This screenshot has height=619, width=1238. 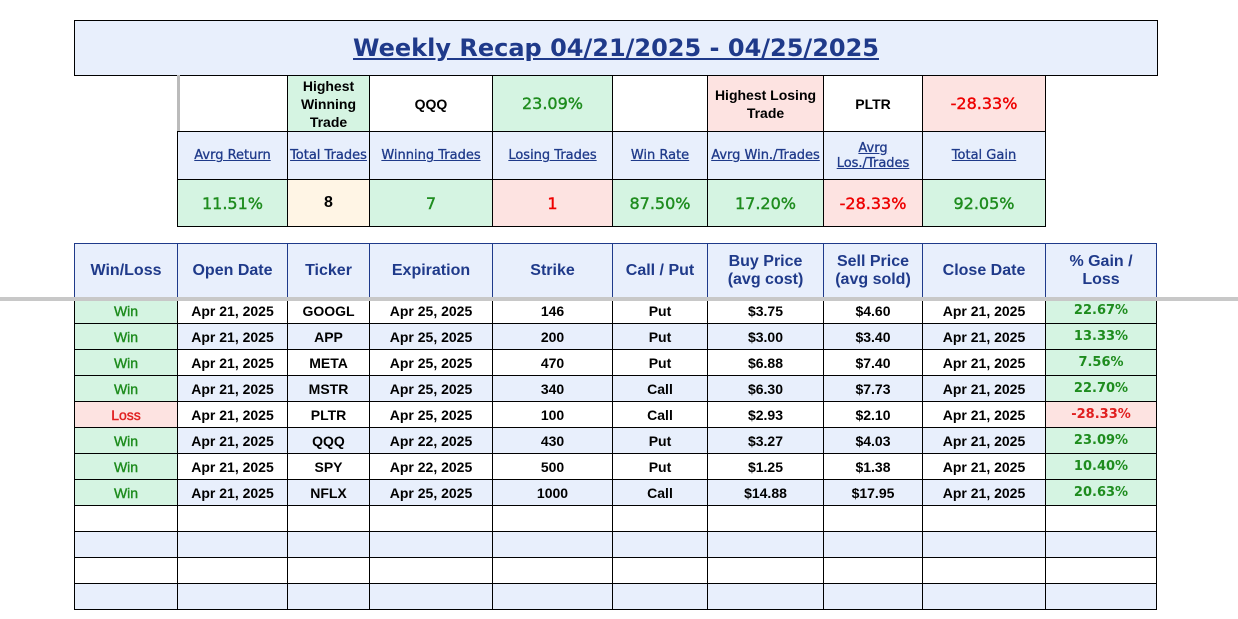 What do you see at coordinates (1101, 492) in the screenshot?
I see `gain-loss-cell: 20.63%` at bounding box center [1101, 492].